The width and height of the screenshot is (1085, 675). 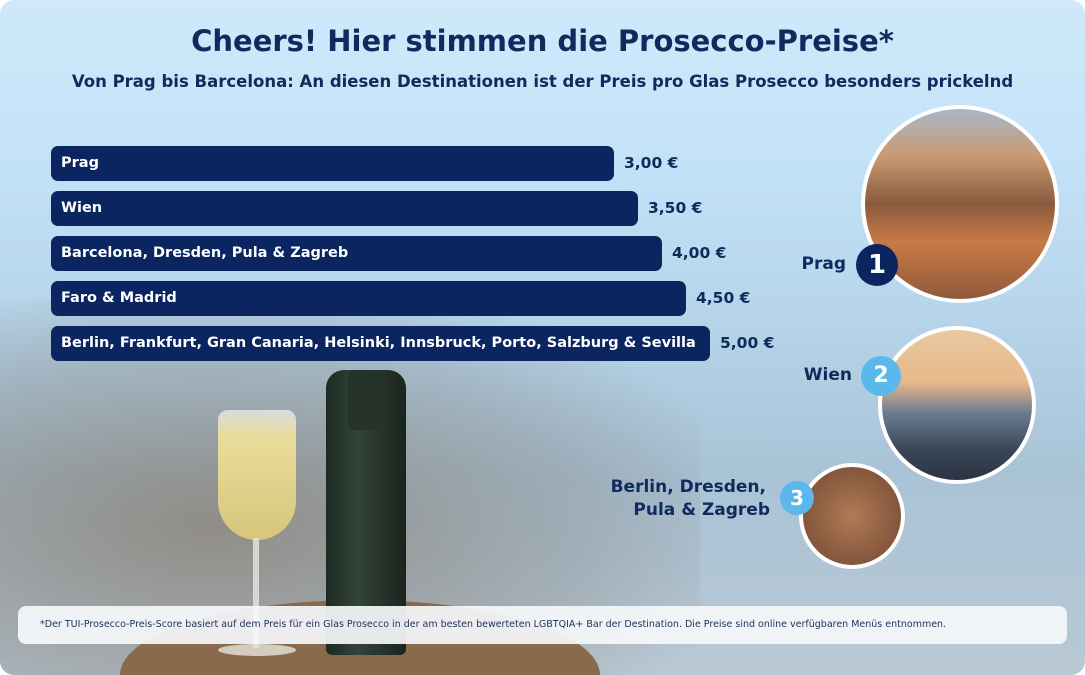 What do you see at coordinates (699, 253) in the screenshot?
I see `bar-value-label: 4,00 €` at bounding box center [699, 253].